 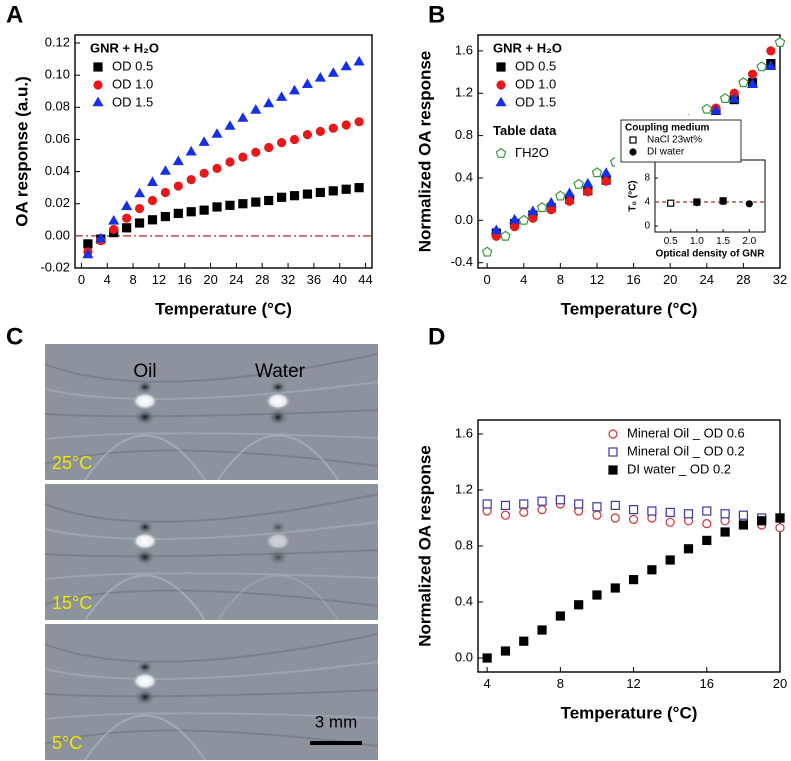 What do you see at coordinates (57, 138) in the screenshot?
I see `y-tick-label: 0.06` at bounding box center [57, 138].